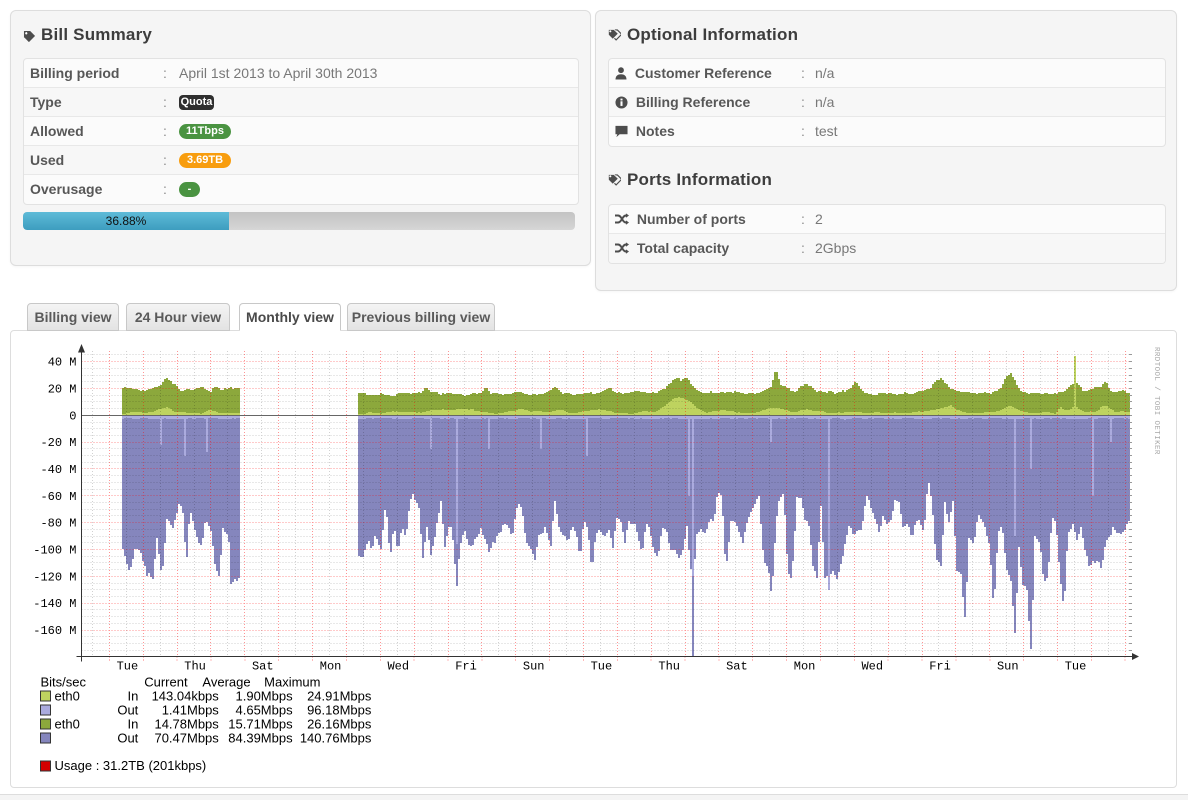 The image size is (1188, 800). I want to click on svg-text: -60 M, so click(58, 497).